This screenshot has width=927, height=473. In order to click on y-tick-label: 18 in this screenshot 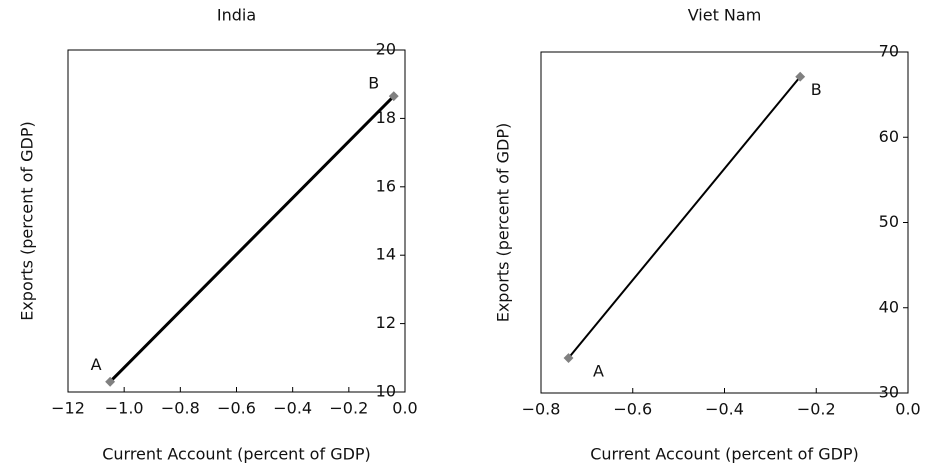, I will do `click(386, 117)`.